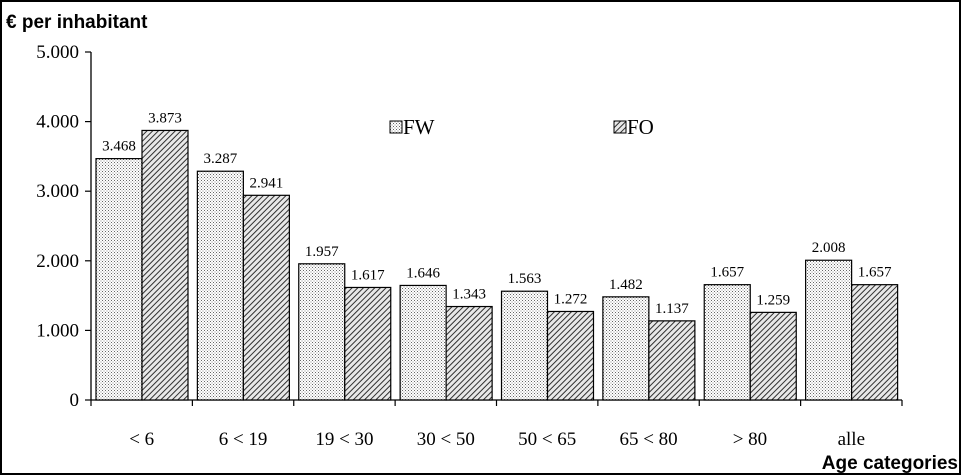 Image resolution: width=962 pixels, height=476 pixels. I want to click on data-label: 1.957, so click(322, 252).